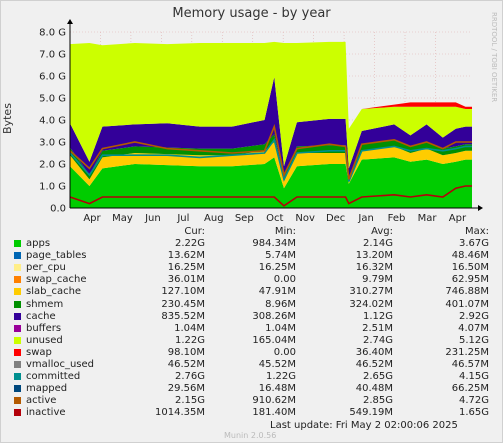 Image resolution: width=503 pixels, height=443 pixels. I want to click on legend-min: 165.04M, so click(274, 340).